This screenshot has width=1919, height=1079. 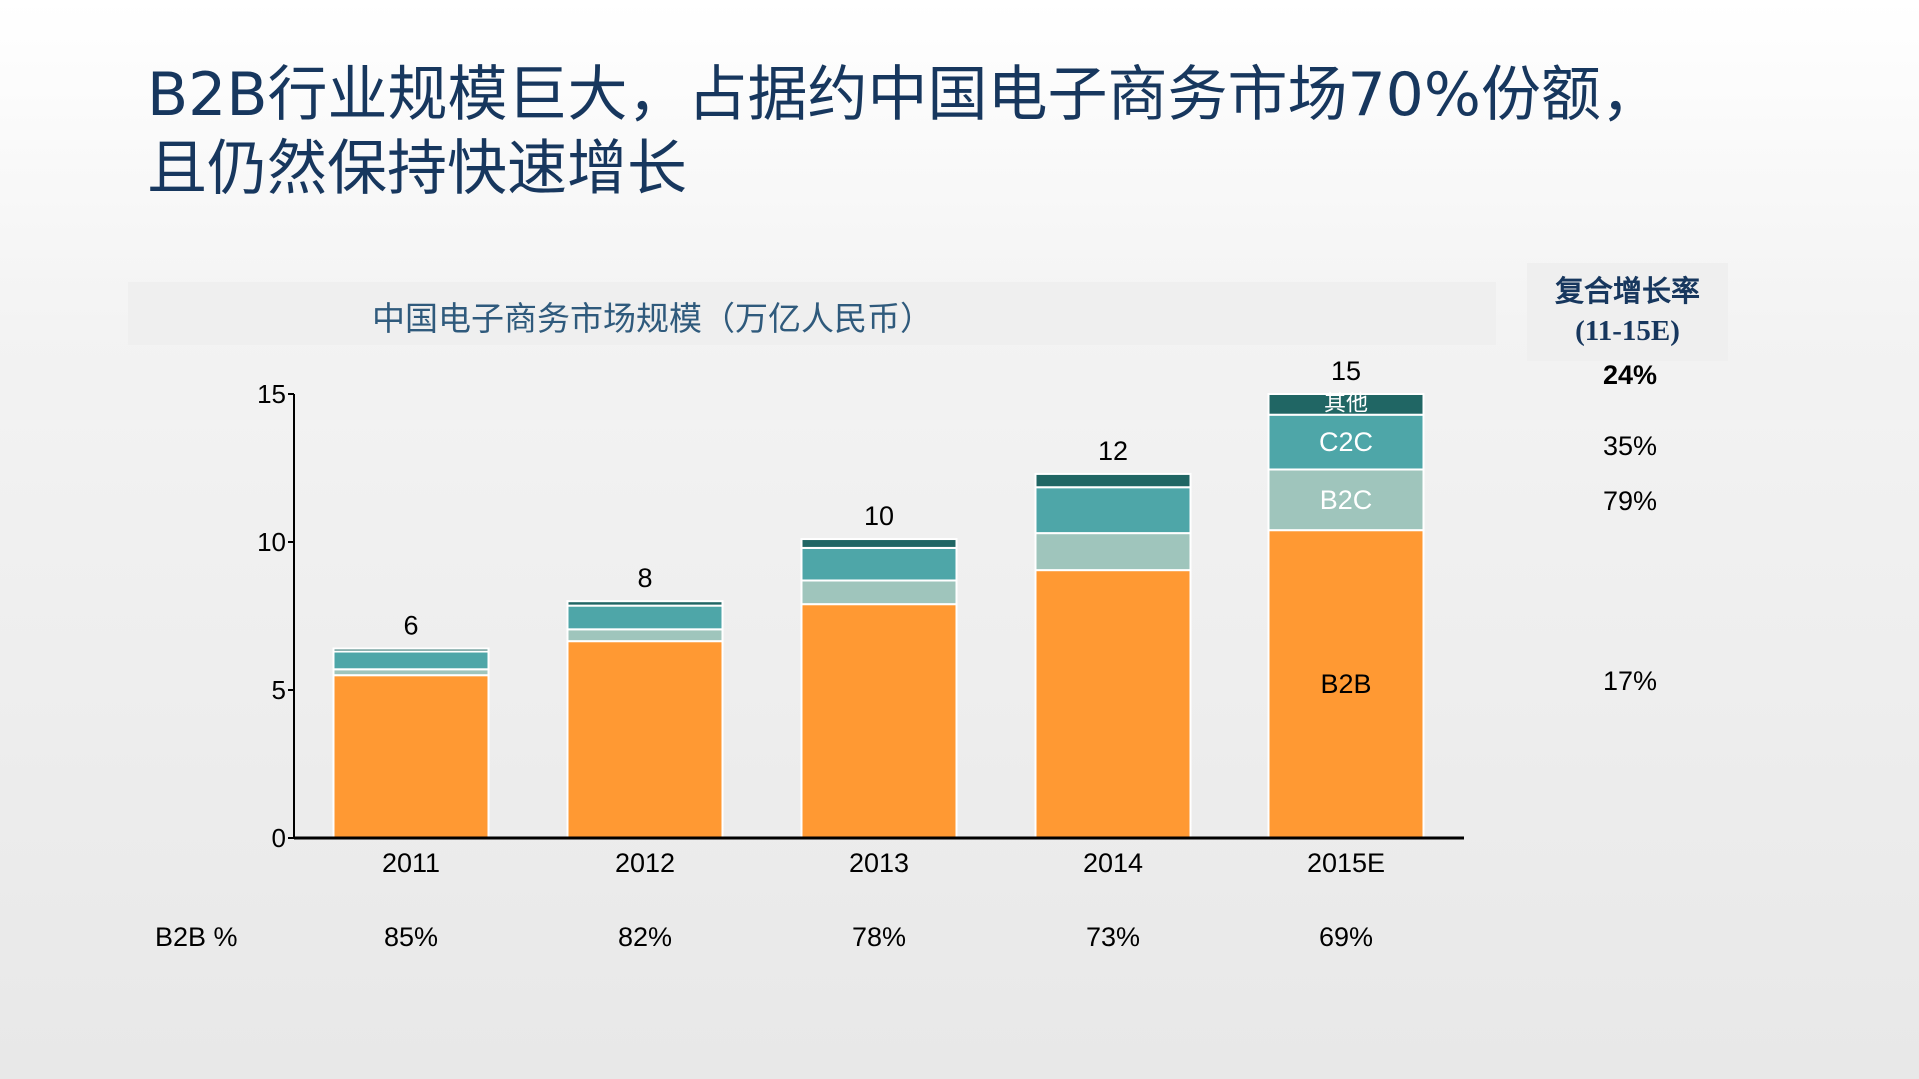 I want to click on bar-segment-b2c-2015E, so click(x=1346, y=500).